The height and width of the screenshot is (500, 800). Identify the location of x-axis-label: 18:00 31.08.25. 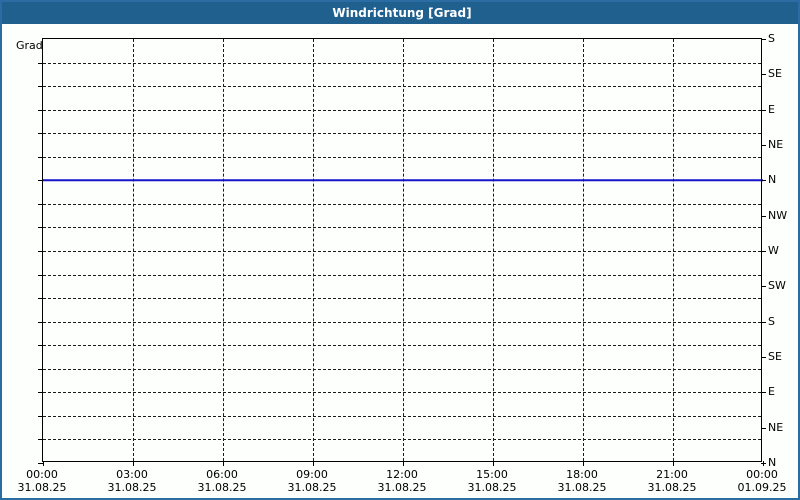
(582, 481).